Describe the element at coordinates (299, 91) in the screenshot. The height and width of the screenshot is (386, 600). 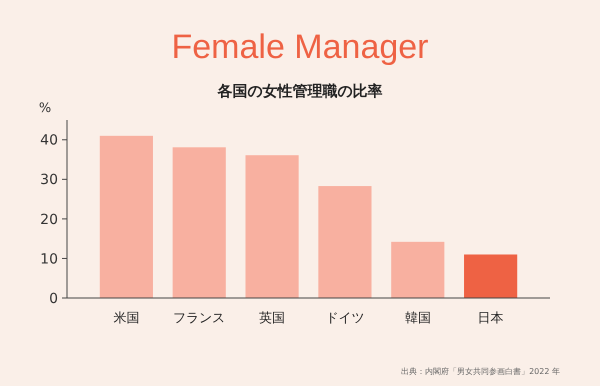
I see `chart-subtitle: 各国の女性管理職の比率` at that location.